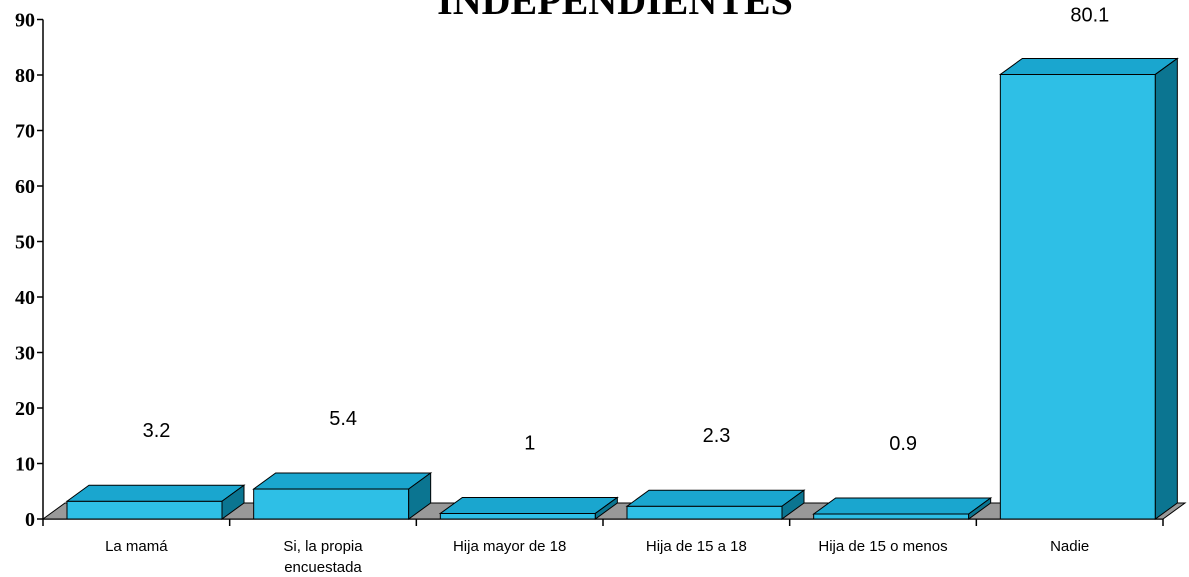 This screenshot has width=1189, height=577. What do you see at coordinates (25, 465) in the screenshot?
I see `y-tick-label: 10` at bounding box center [25, 465].